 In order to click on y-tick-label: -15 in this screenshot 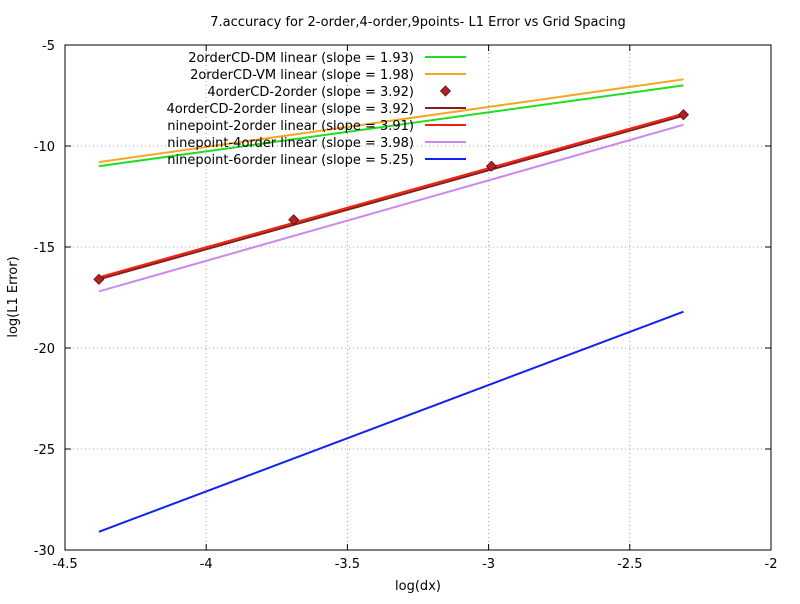, I will do `click(44, 248)`.